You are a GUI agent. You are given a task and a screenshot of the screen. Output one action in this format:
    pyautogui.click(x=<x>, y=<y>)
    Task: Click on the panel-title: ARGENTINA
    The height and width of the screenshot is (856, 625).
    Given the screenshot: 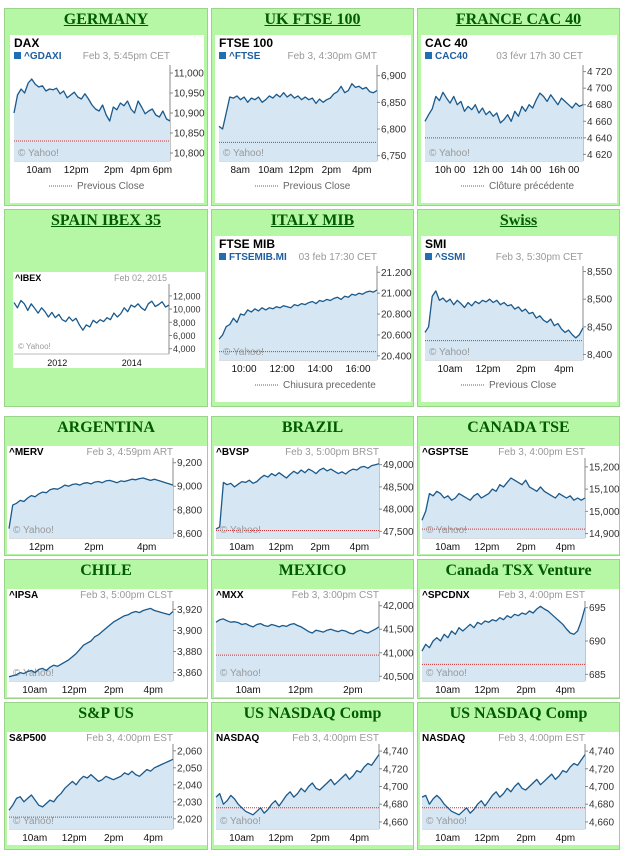 What is the action you would take?
    pyautogui.click(x=106, y=427)
    